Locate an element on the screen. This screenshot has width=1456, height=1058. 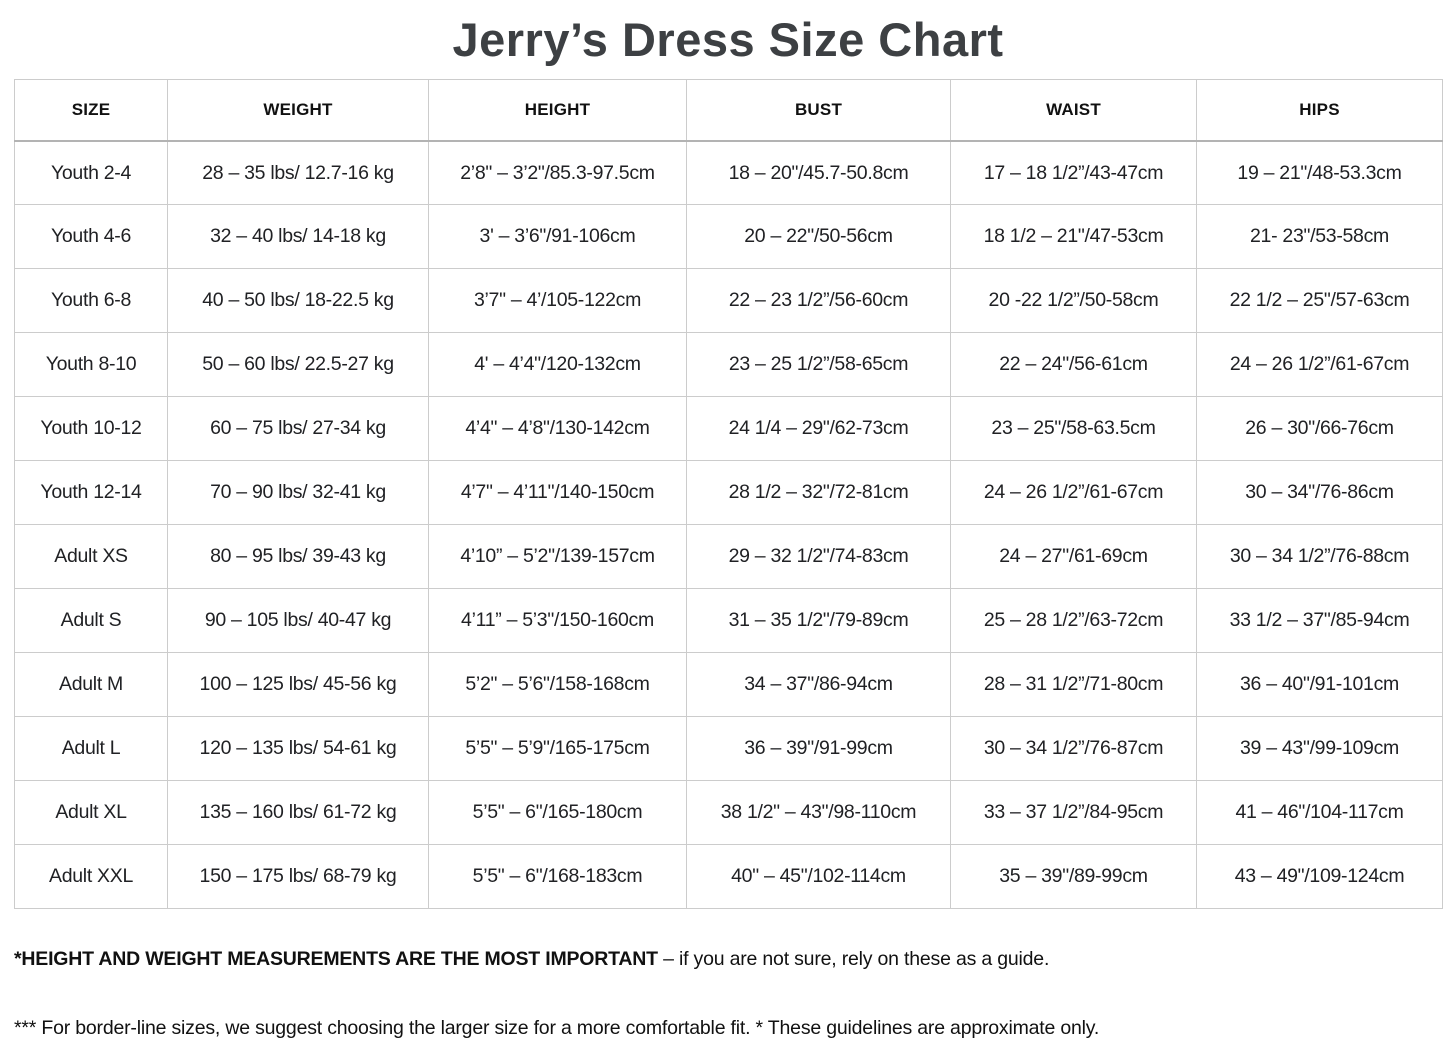
size-cell: Youth 10-12 is located at coordinates (91, 429).